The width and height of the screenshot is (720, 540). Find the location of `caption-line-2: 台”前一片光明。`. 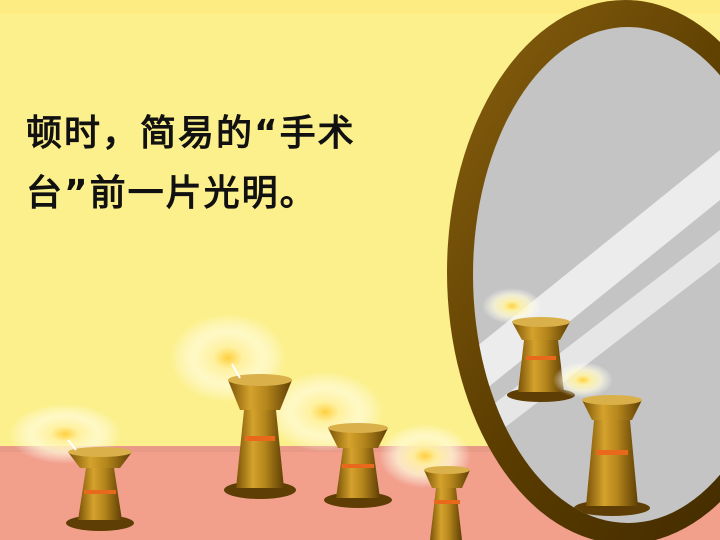

caption-line-2: 台”前一片光明。 is located at coordinates (172, 193).